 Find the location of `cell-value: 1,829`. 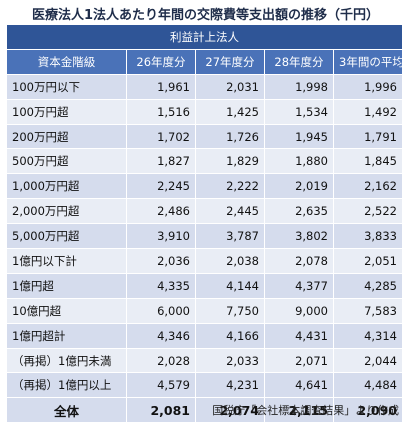

cell-value: 1,829 is located at coordinates (230, 161).